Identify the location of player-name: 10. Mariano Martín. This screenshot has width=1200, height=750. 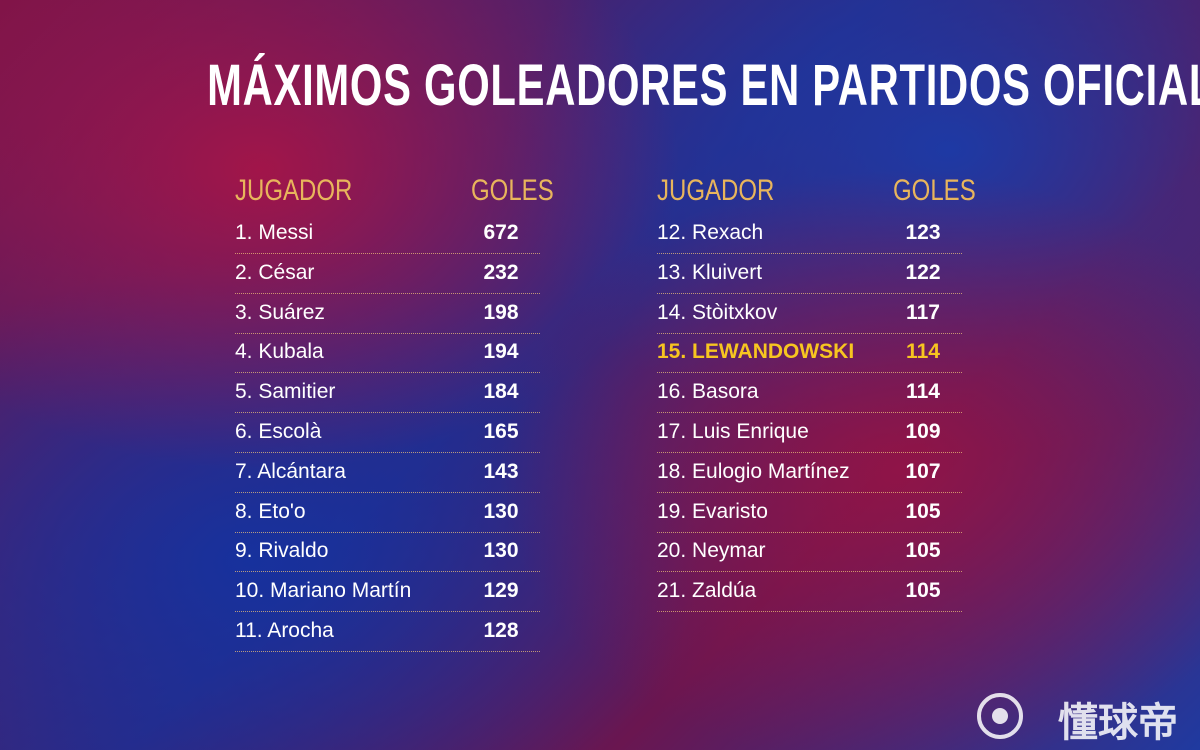
(323, 591).